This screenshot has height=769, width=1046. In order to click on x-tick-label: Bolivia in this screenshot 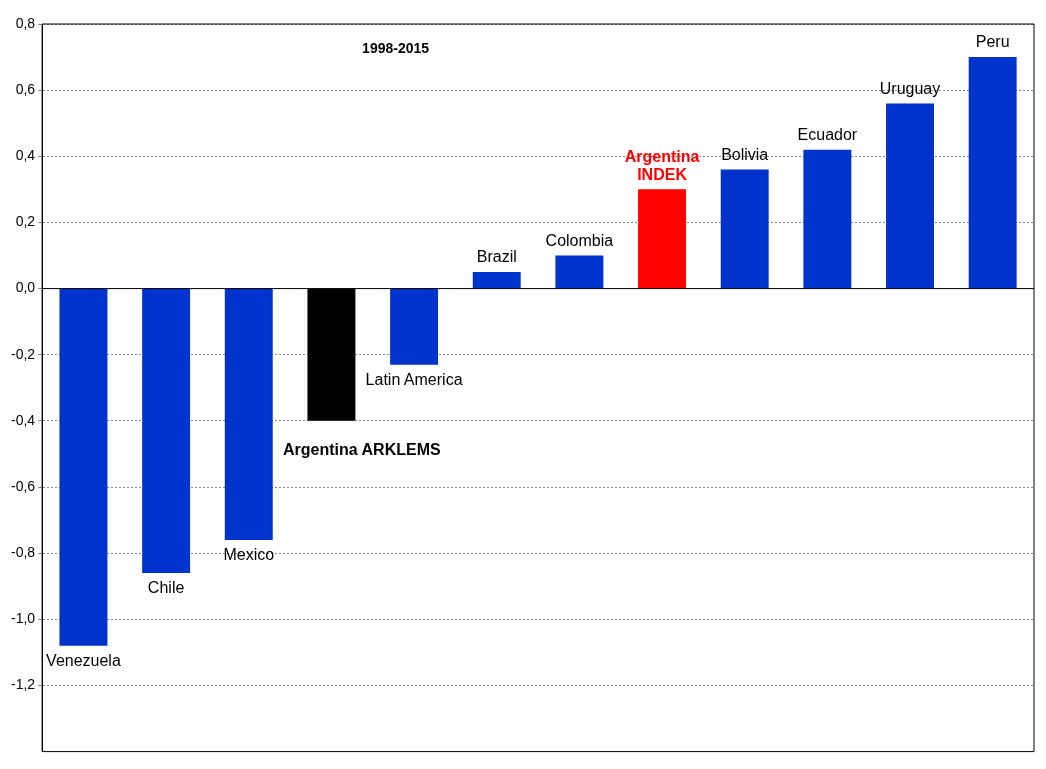, I will do `click(745, 154)`.